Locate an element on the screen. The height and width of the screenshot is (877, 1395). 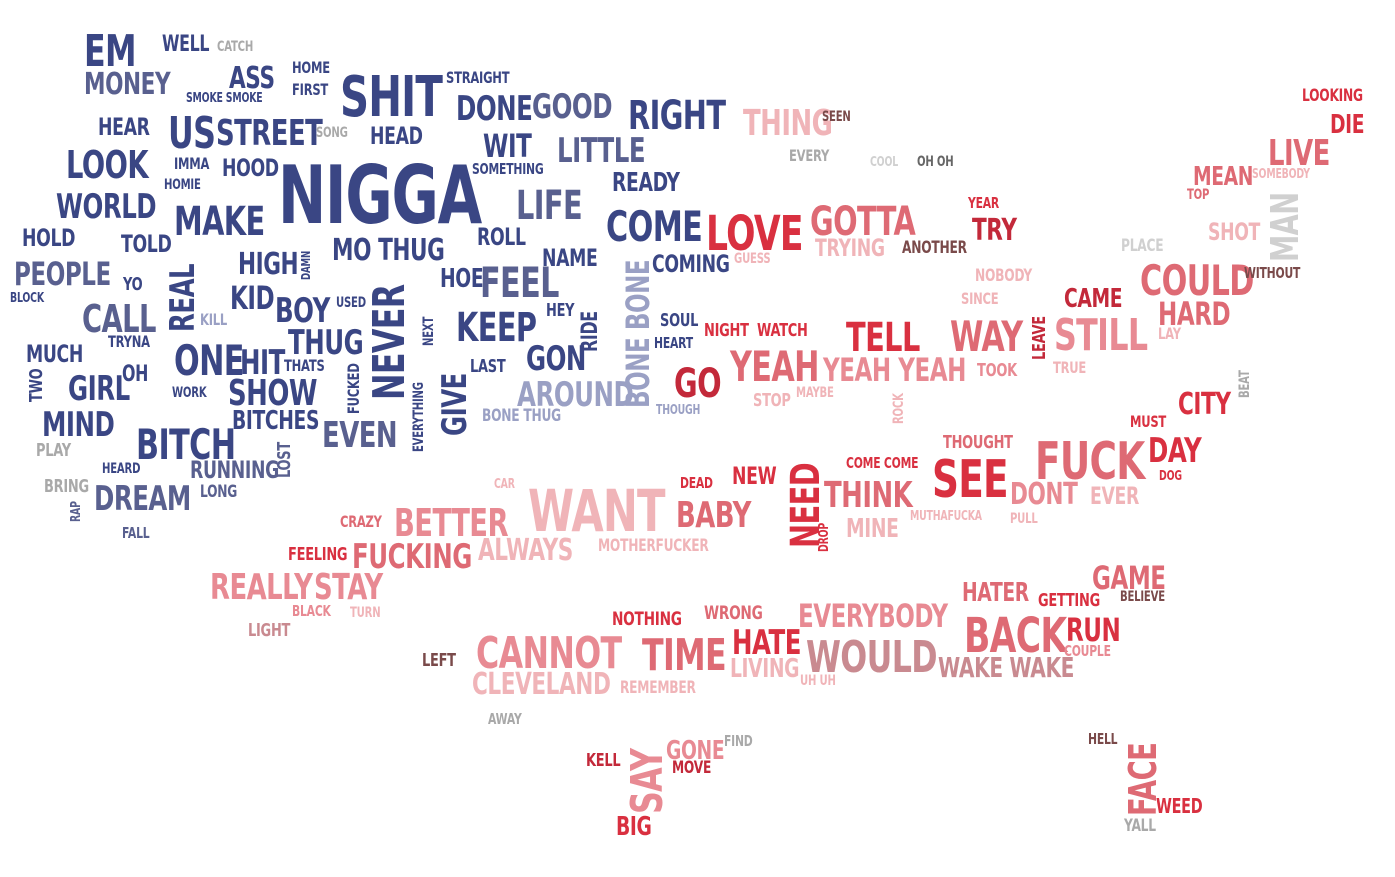
word-want: WANT is located at coordinates (596, 511).